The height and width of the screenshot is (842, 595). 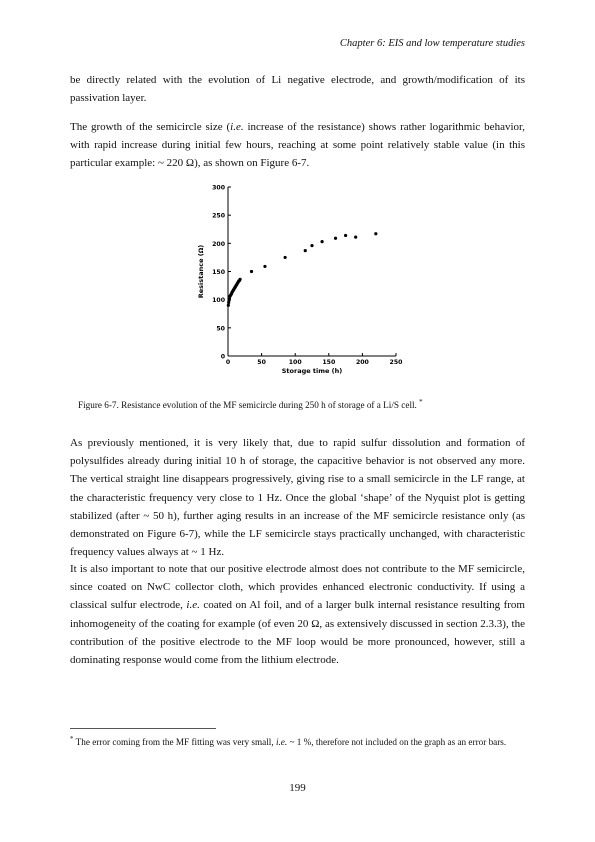 I want to click on y-tick-label-0: 0, so click(x=223, y=357).